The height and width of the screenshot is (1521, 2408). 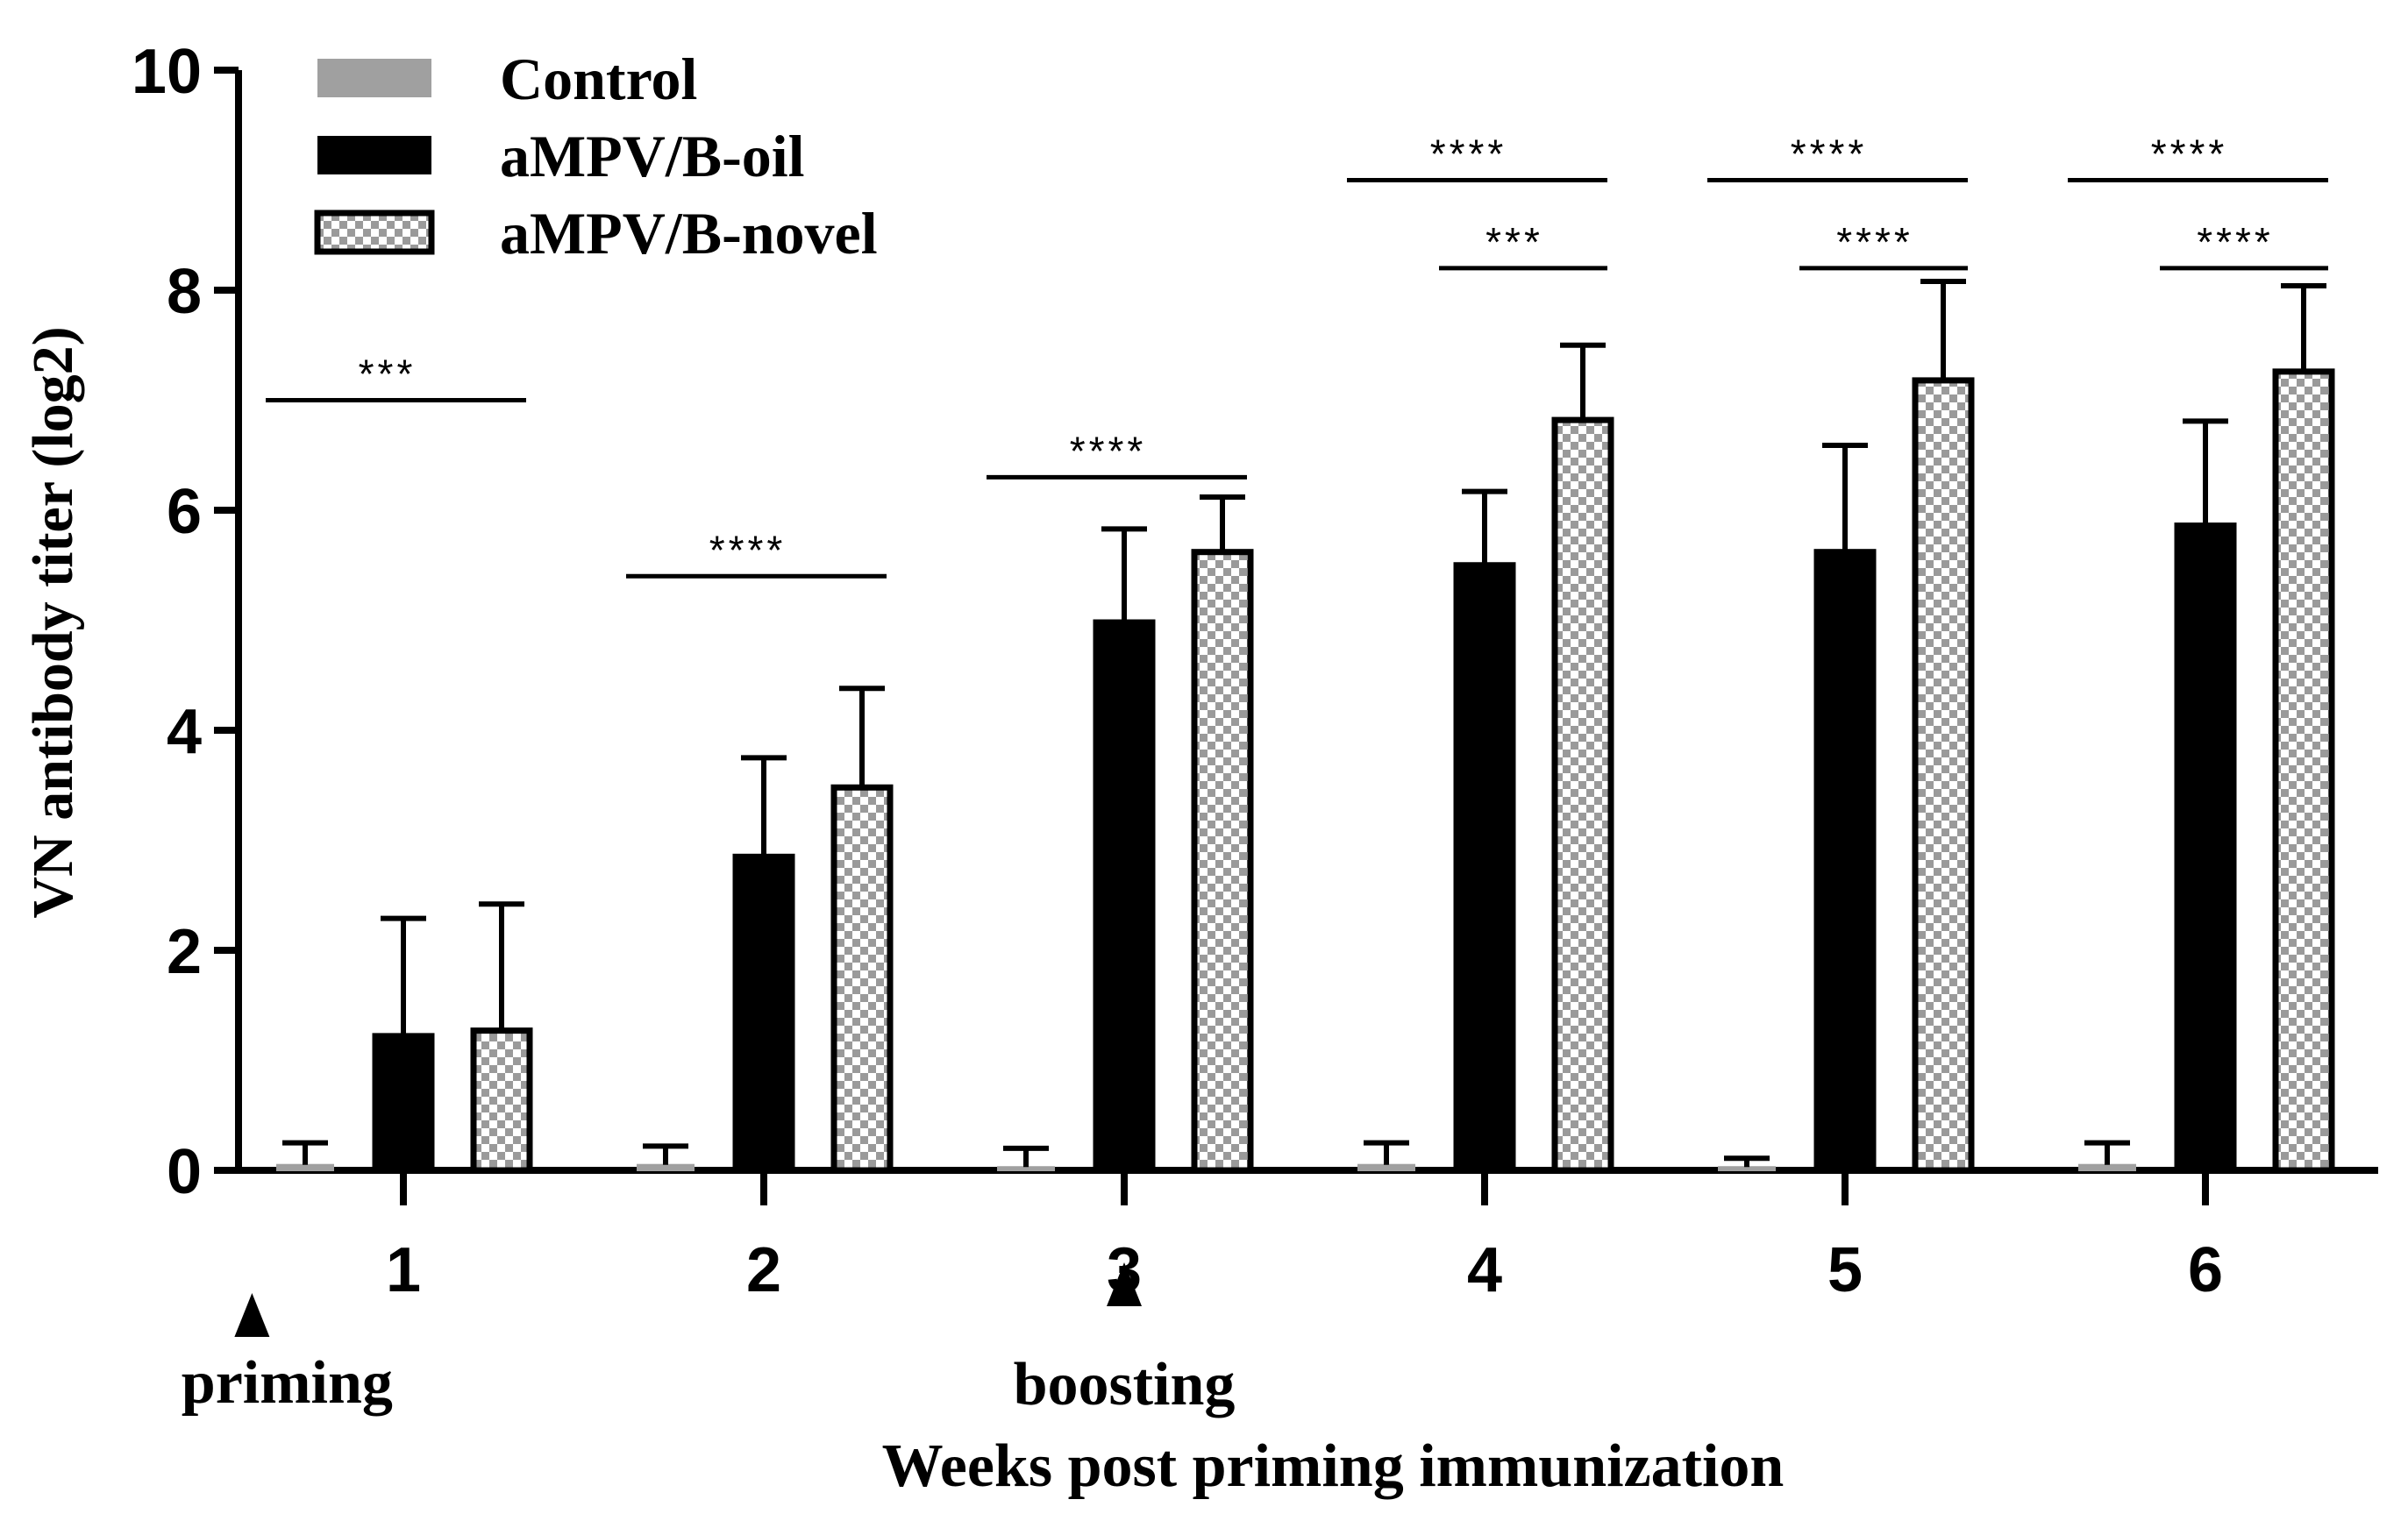 I want to click on legend-swatch-control, so click(x=374, y=78).